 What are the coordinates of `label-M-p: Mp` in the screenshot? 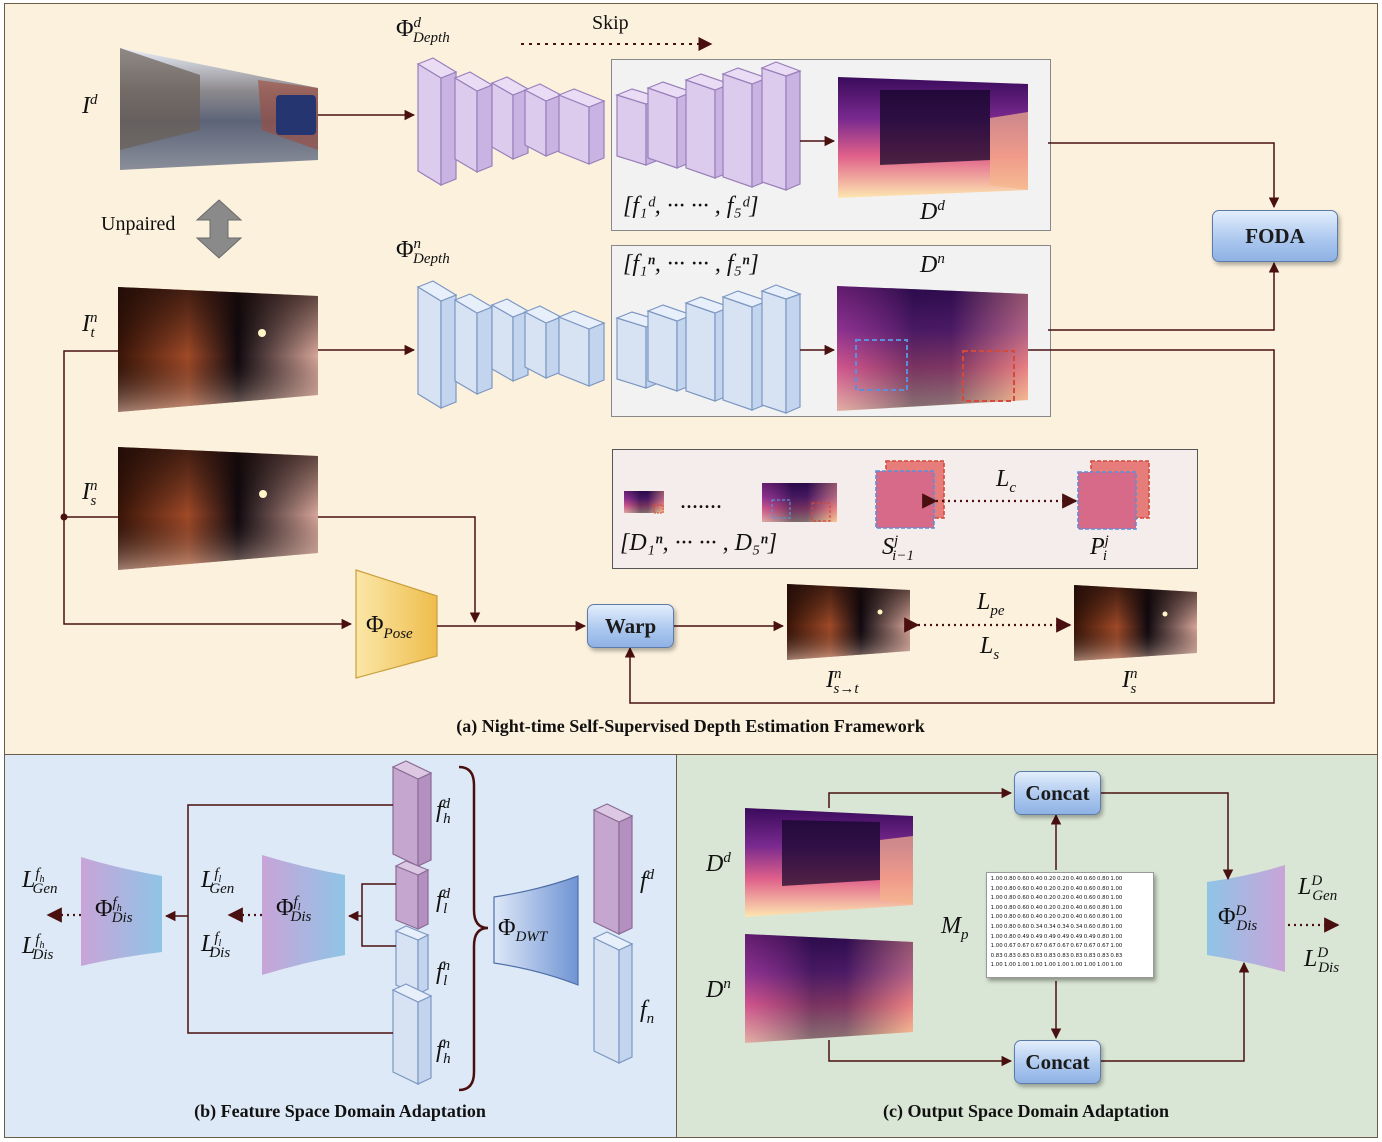 It's located at (955, 928).